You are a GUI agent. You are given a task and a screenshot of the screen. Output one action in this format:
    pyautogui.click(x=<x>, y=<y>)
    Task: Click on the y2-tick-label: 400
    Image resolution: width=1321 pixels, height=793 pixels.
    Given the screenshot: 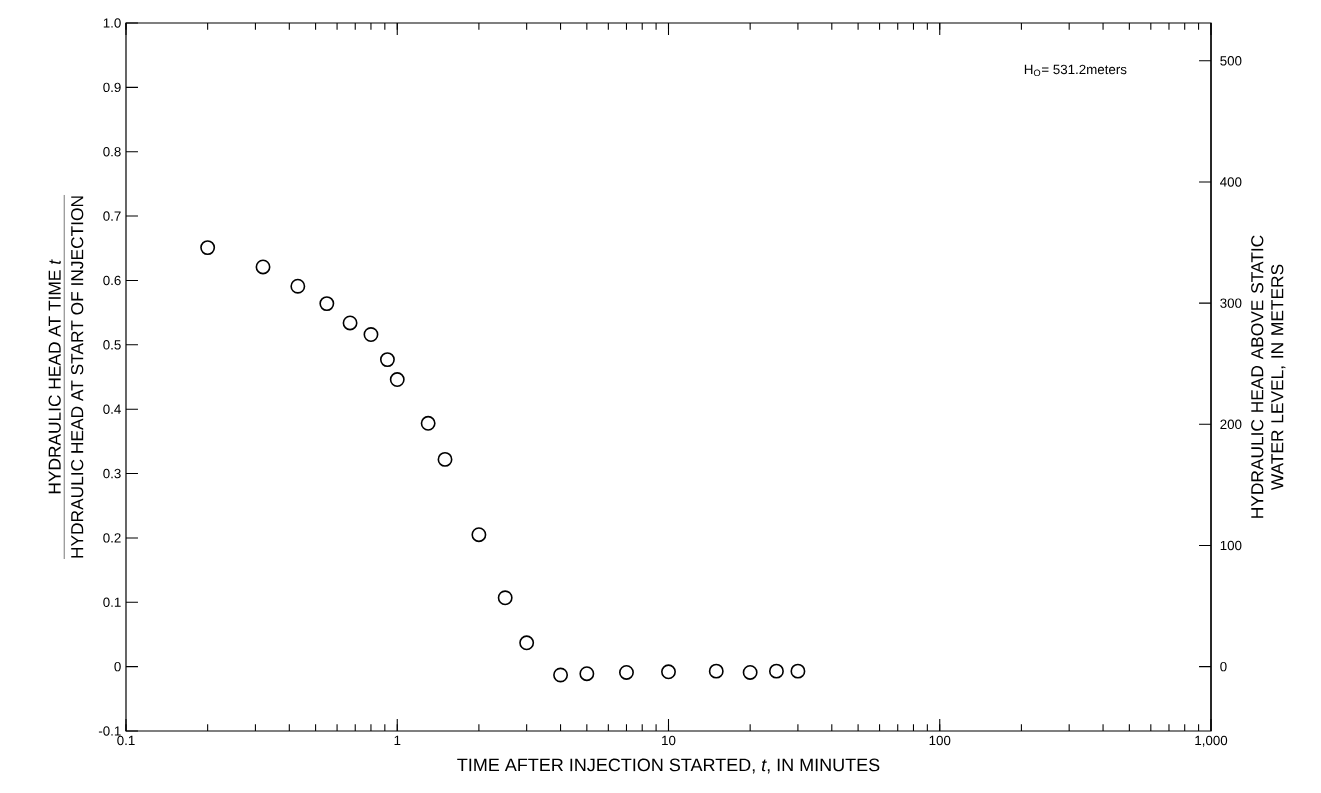 What is the action you would take?
    pyautogui.click(x=1231, y=182)
    